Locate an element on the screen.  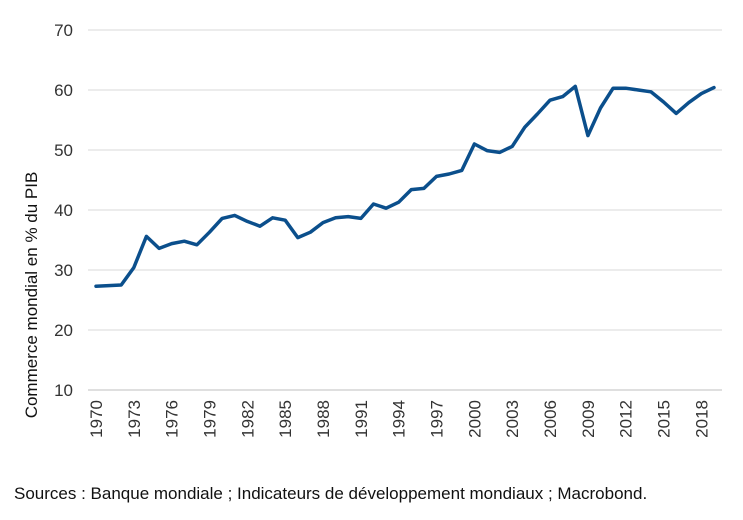
y-tick-label: 70 is located at coordinates (63, 30).